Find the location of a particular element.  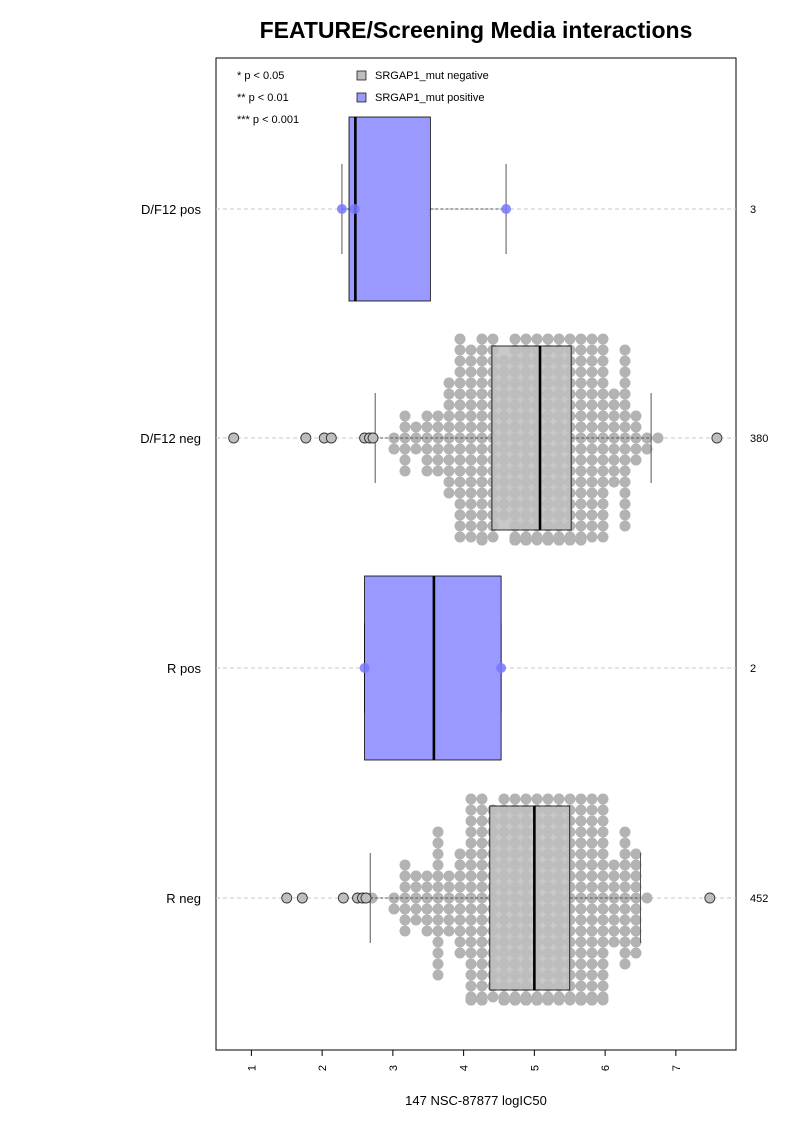

significance-legend: * p < 0.05 ** p < 0.01 *** p < 0.001 is located at coordinates (268, 98).